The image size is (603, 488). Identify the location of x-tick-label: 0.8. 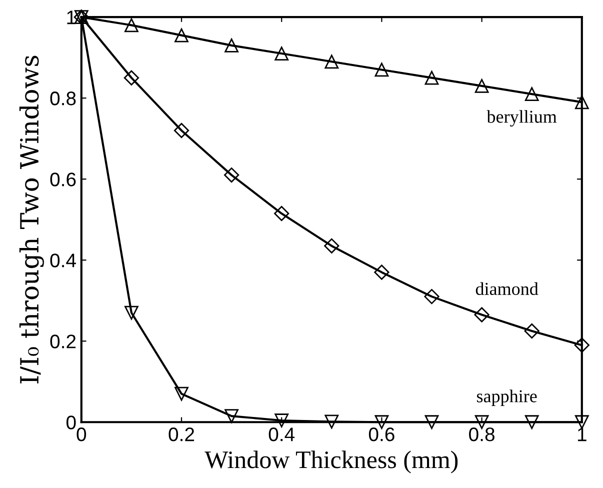
(481, 434).